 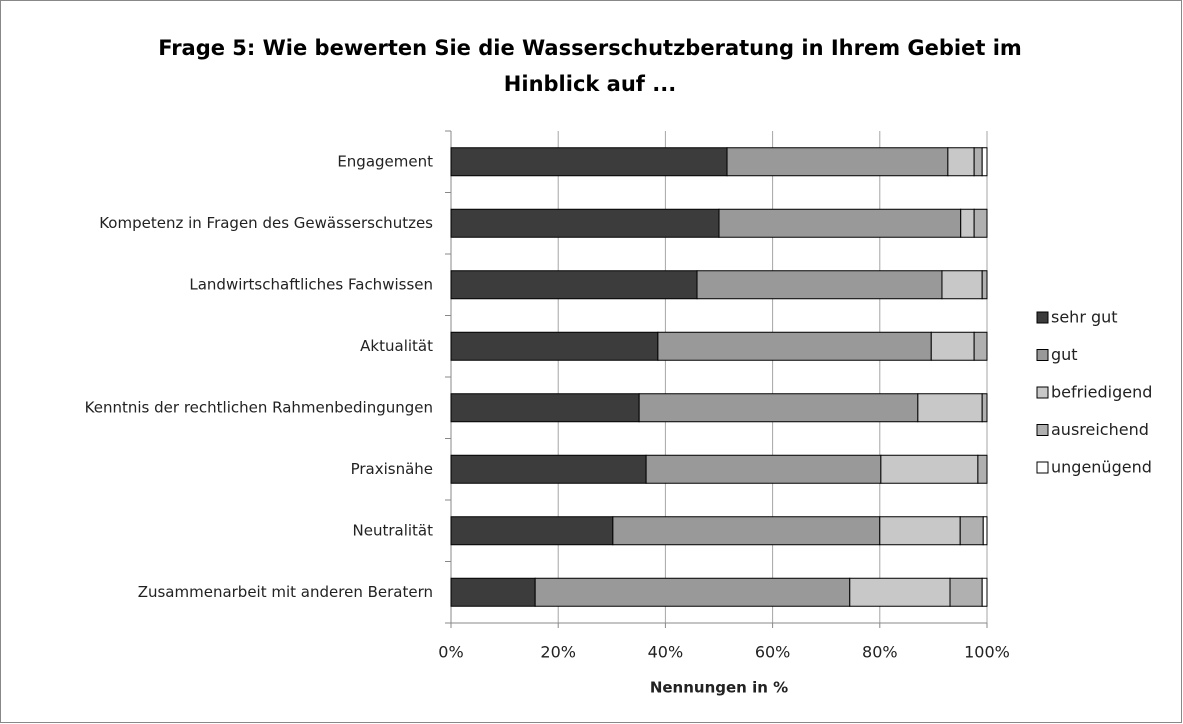 I want to click on legend-label: gut, so click(x=1064, y=354).